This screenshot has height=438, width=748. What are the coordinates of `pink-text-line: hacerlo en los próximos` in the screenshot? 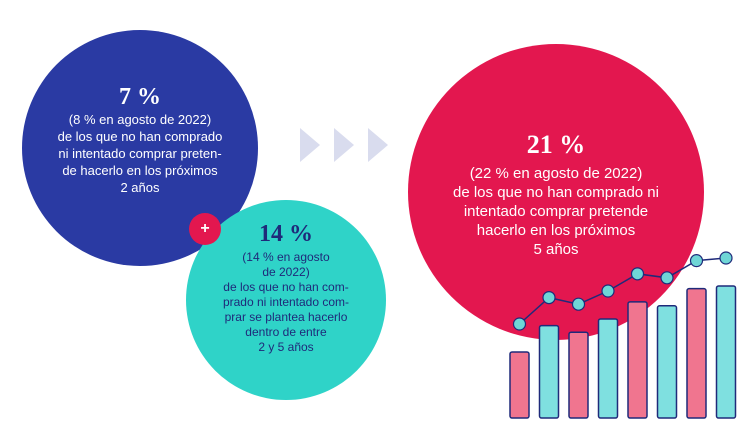 It's located at (556, 230).